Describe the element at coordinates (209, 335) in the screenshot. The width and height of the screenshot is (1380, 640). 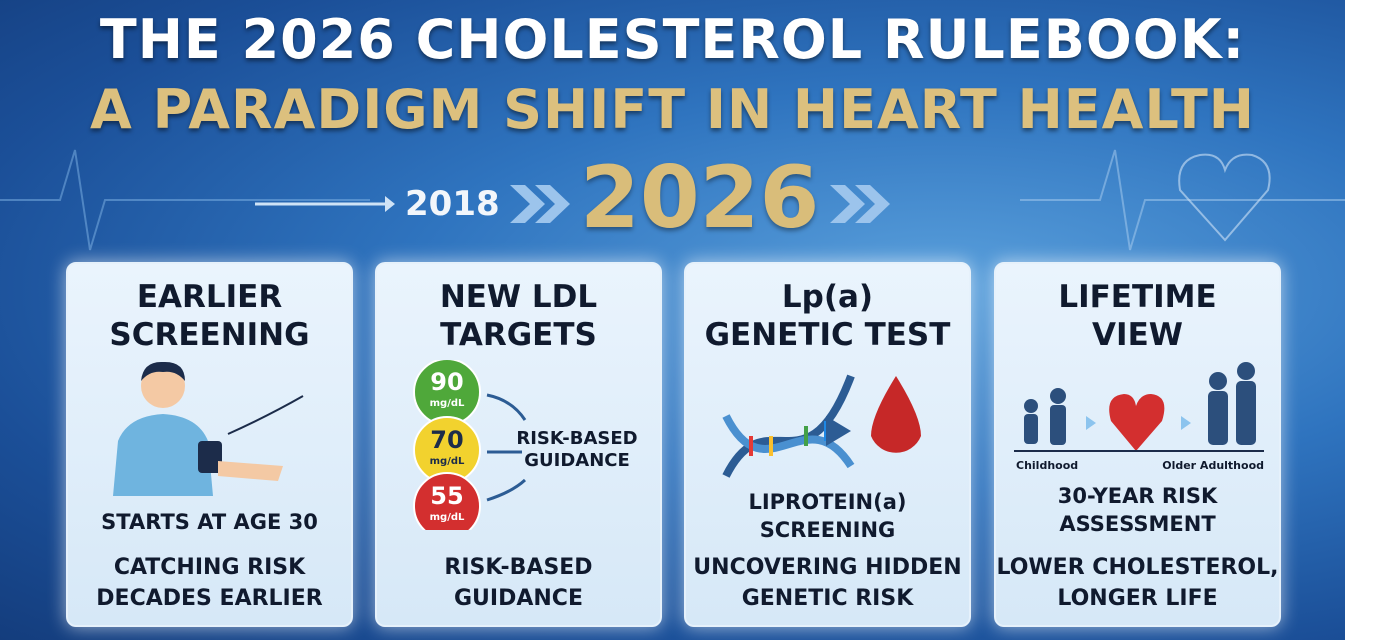
I see `title-line: SCREENING` at that location.